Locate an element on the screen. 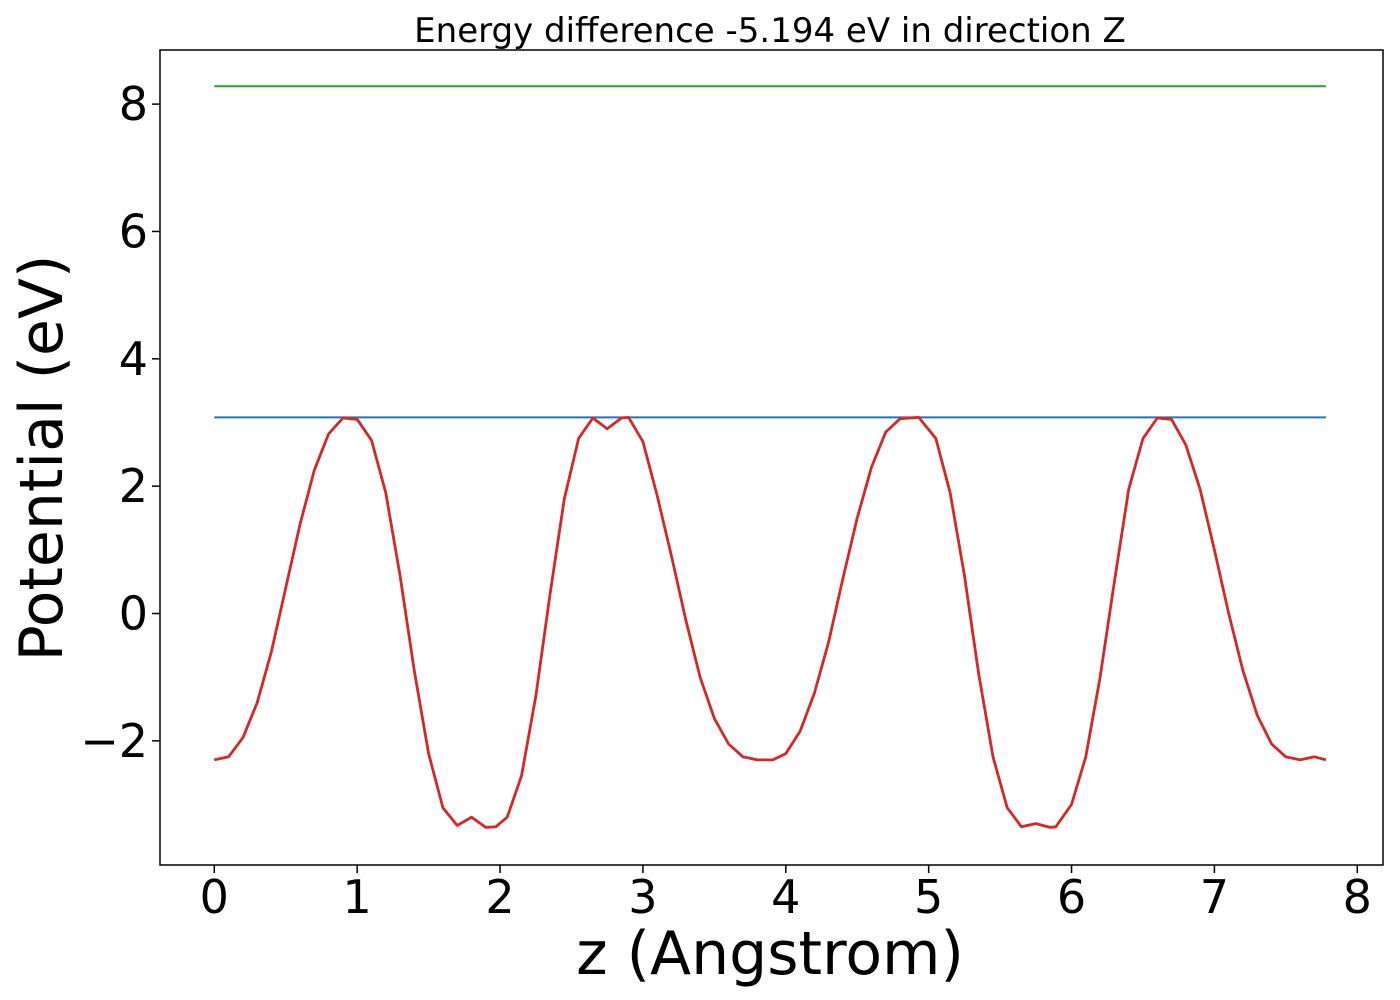 Image resolution: width=1400 pixels, height=1000 pixels. x-tick-label: 0 is located at coordinates (214, 897).